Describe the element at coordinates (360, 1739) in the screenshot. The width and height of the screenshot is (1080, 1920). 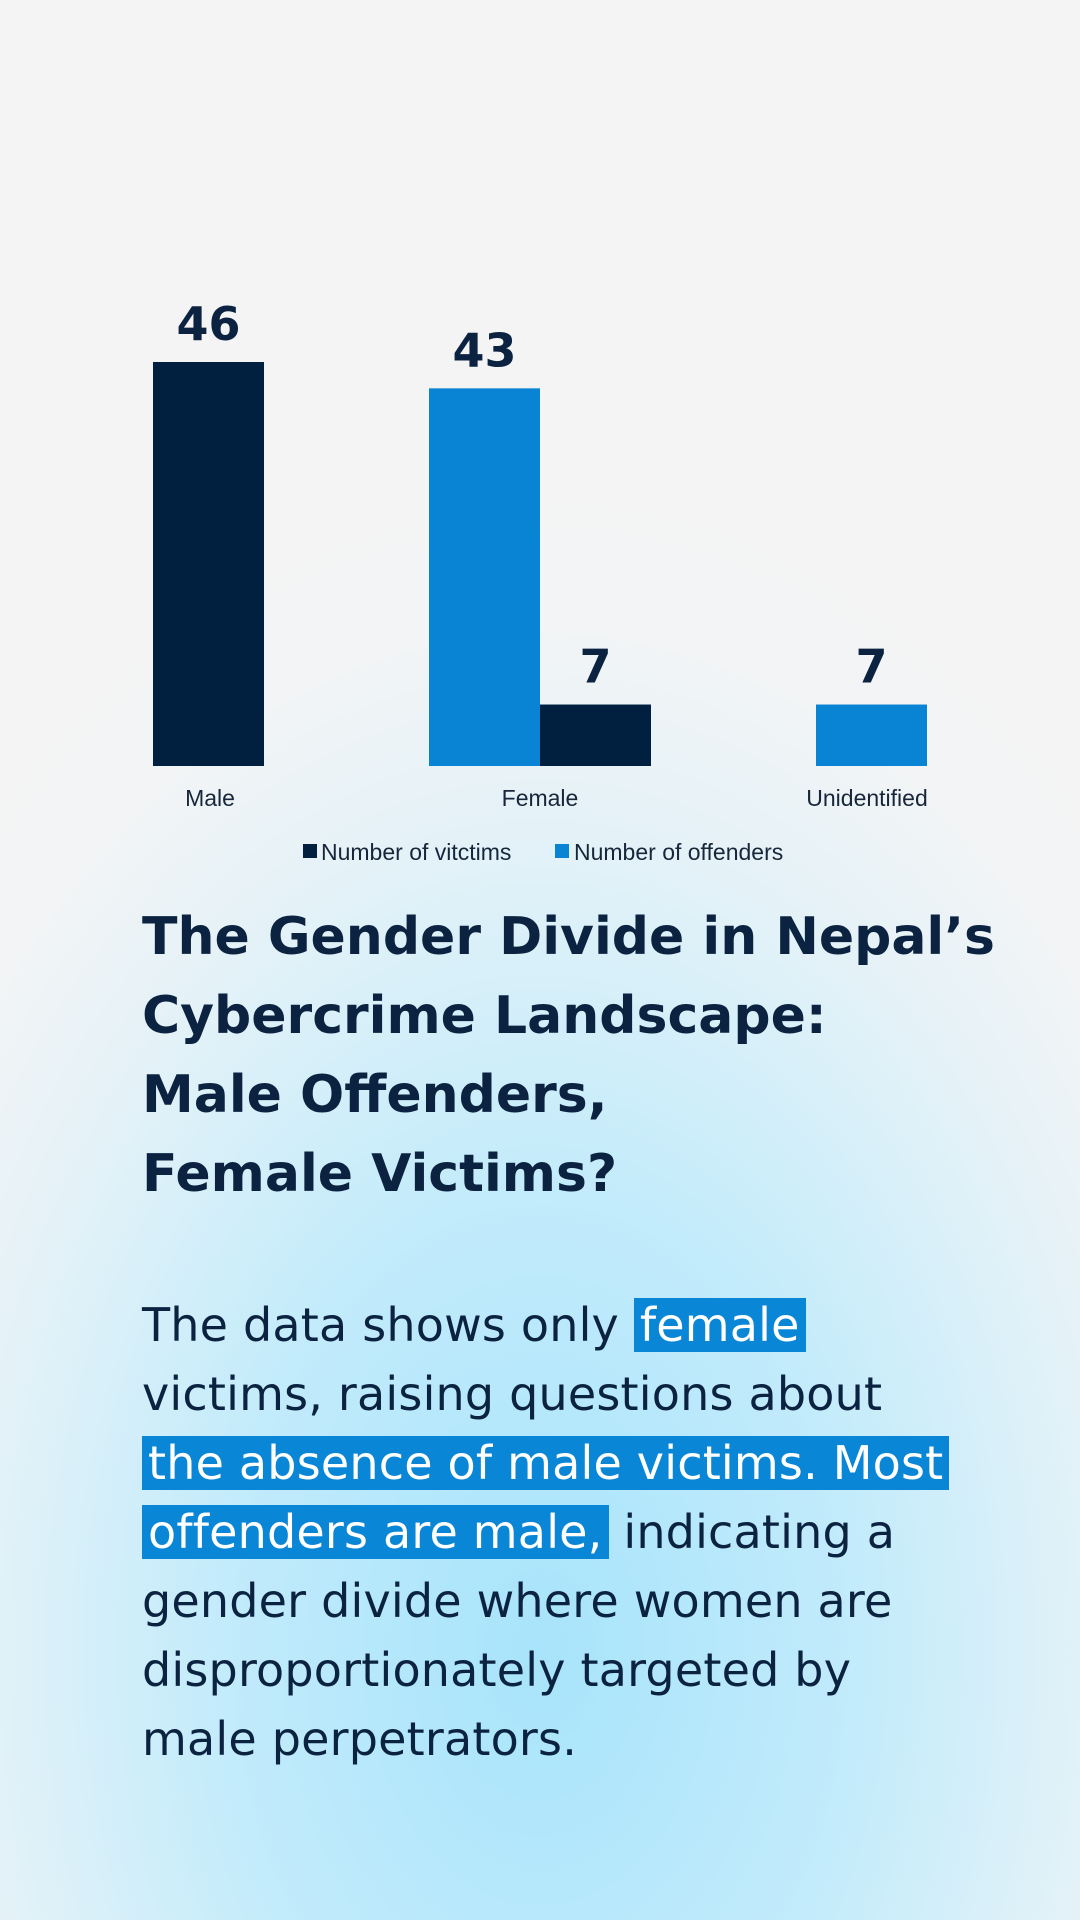
I see `body-line-7: male perpetrators.` at that location.